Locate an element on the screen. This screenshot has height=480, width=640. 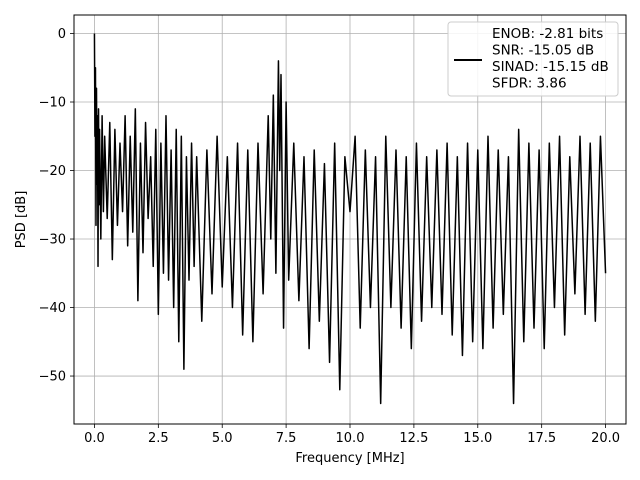
x-tick-label: 0.0 is located at coordinates (94, 438).